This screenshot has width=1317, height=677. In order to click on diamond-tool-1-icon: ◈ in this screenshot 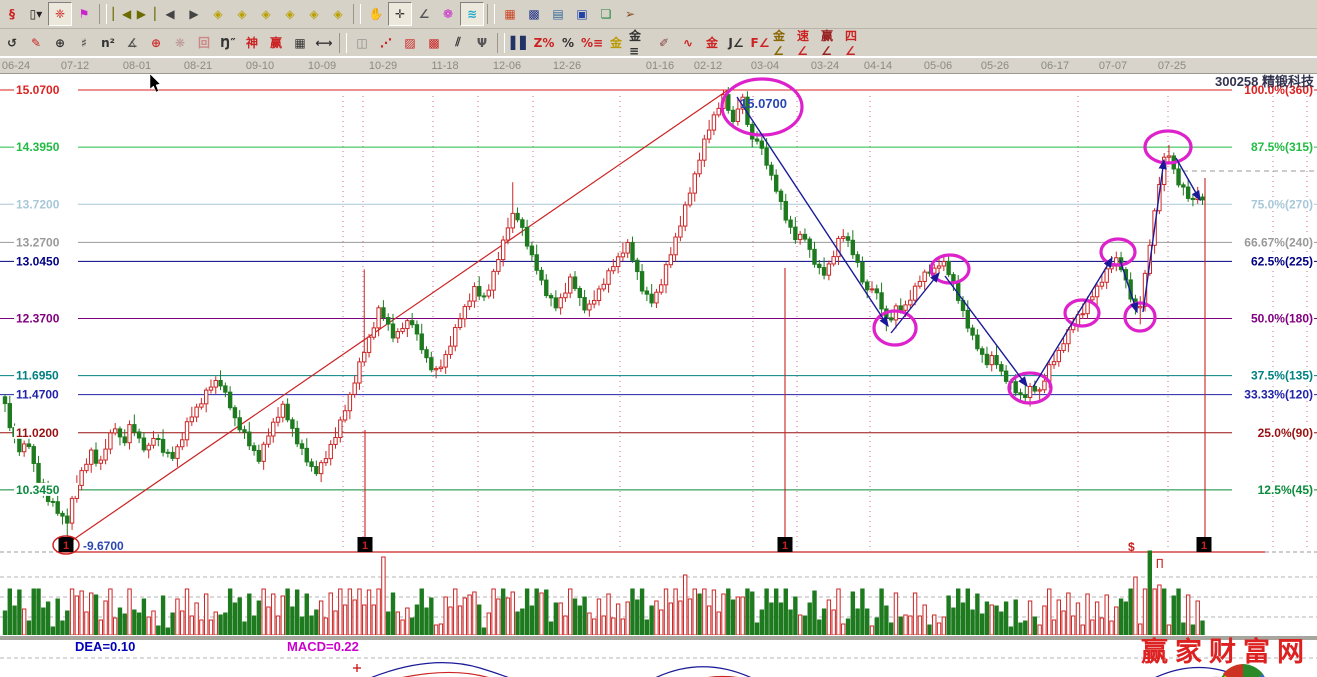, I will do `click(218, 14)`.